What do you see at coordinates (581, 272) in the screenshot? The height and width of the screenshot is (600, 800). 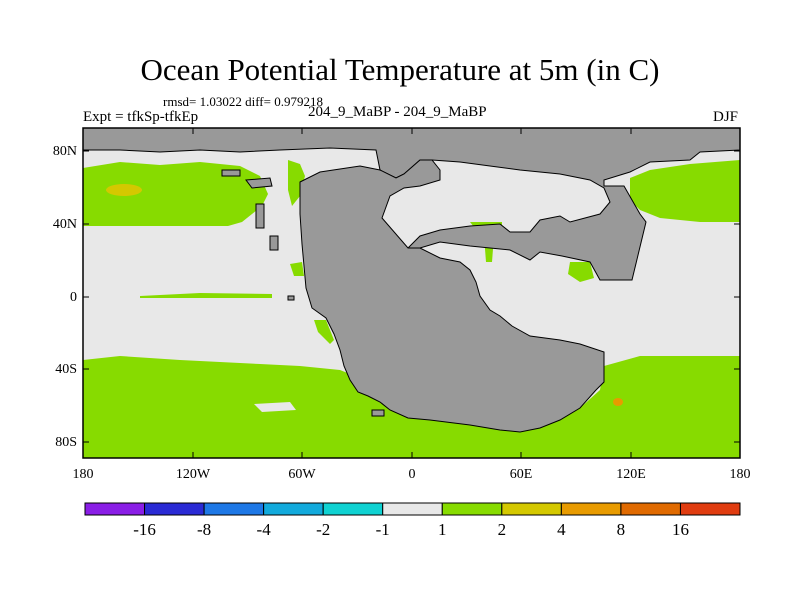 I see `indian-ocean-patch-north` at bounding box center [581, 272].